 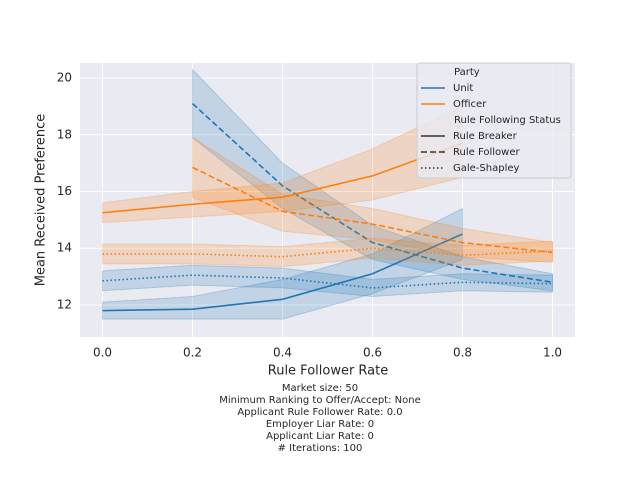 What do you see at coordinates (467, 72) in the screenshot?
I see `legend-title: Party` at bounding box center [467, 72].